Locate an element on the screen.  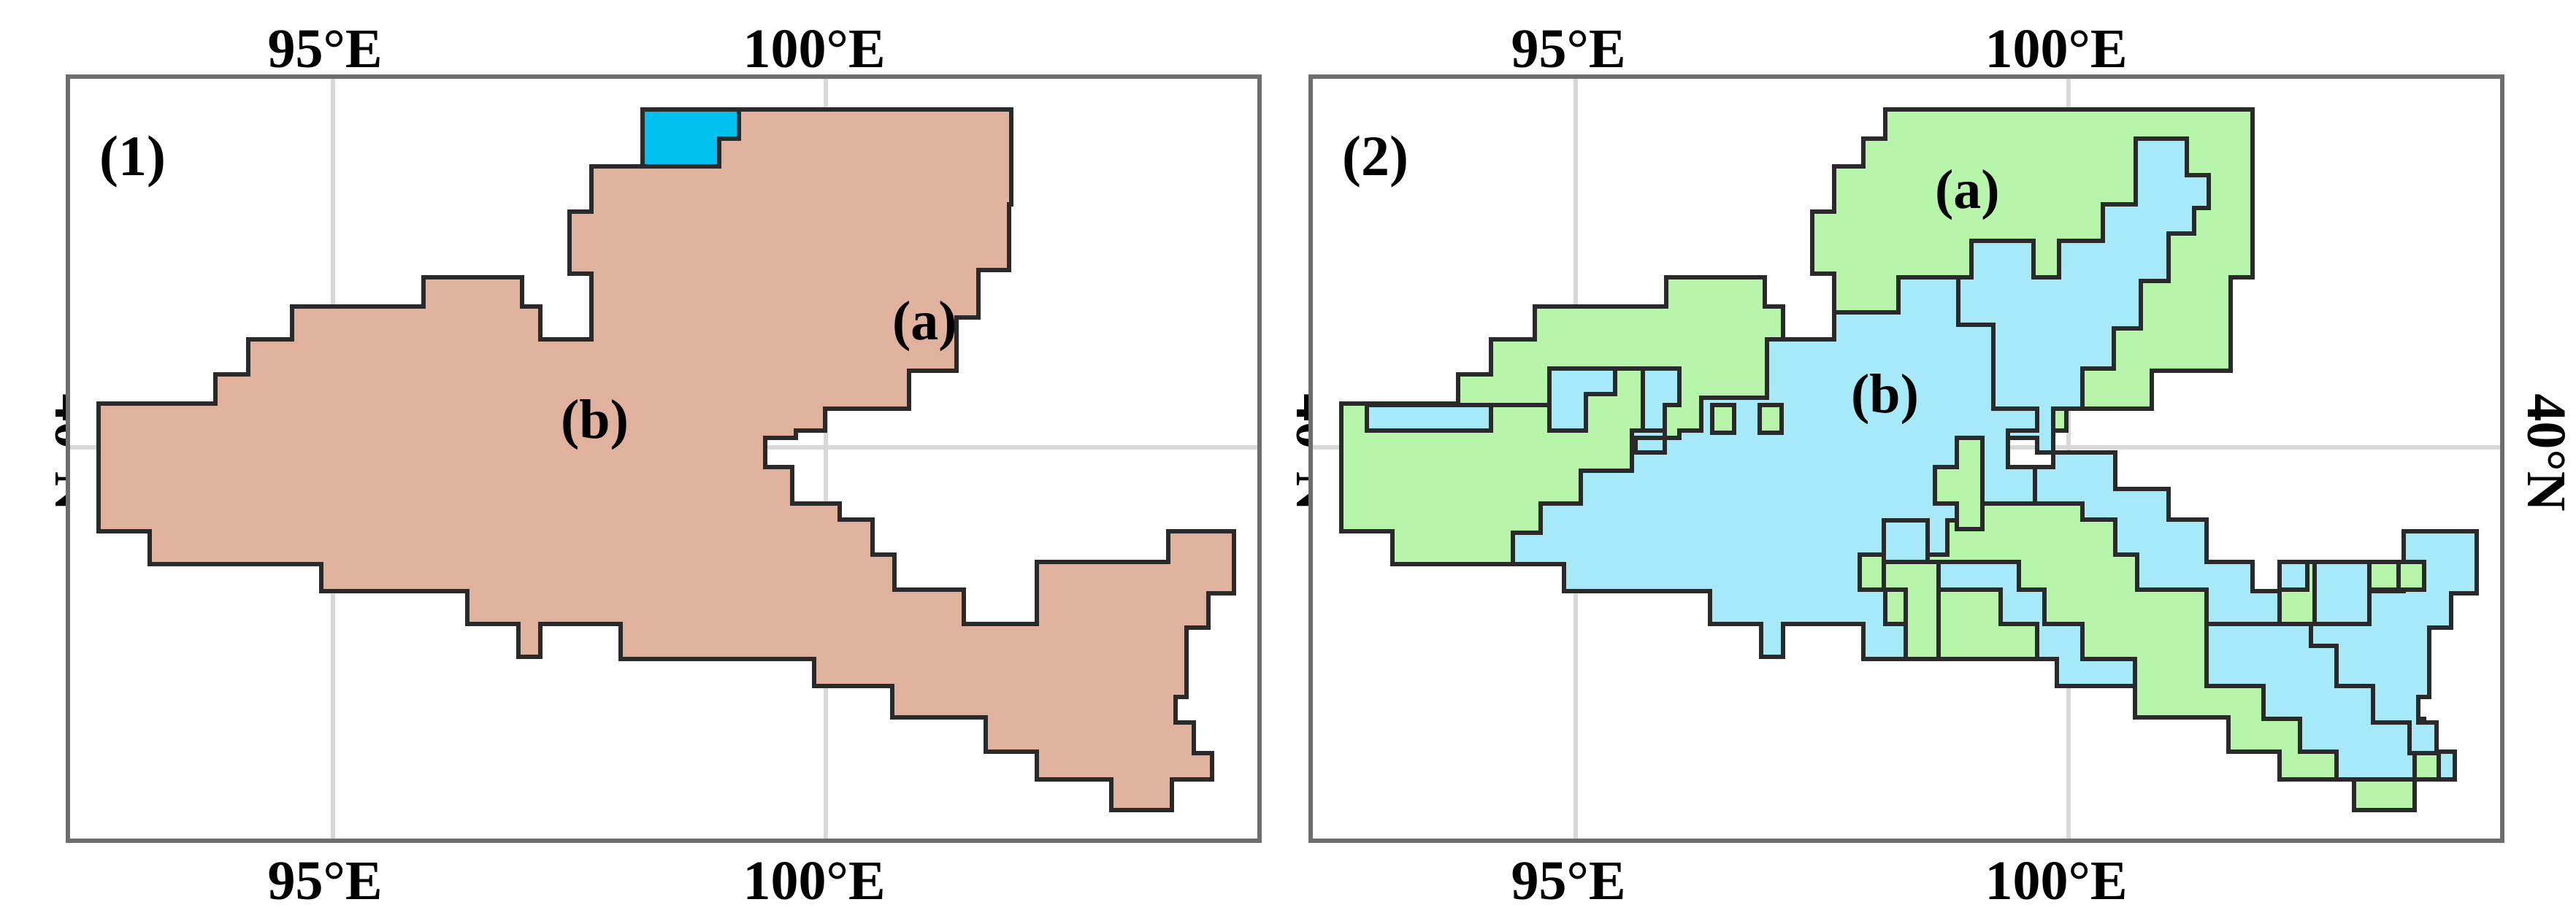
panel-label-2: (2) is located at coordinates (1375, 156).